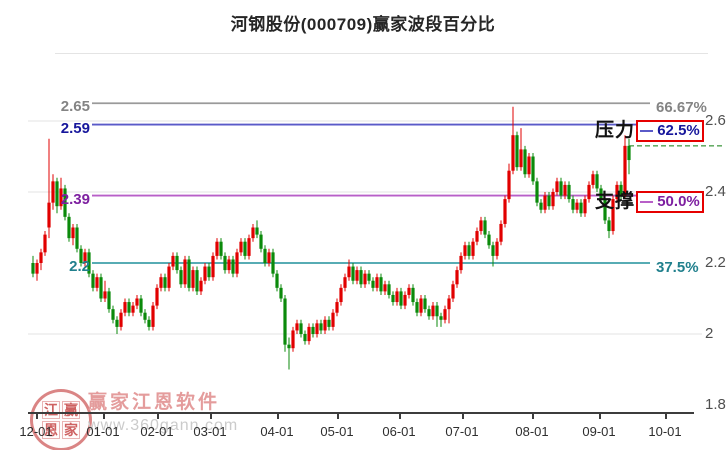 Image resolution: width=726 pixels, height=450 pixels. I want to click on level-pct-label: 50.0%, so click(678, 201).